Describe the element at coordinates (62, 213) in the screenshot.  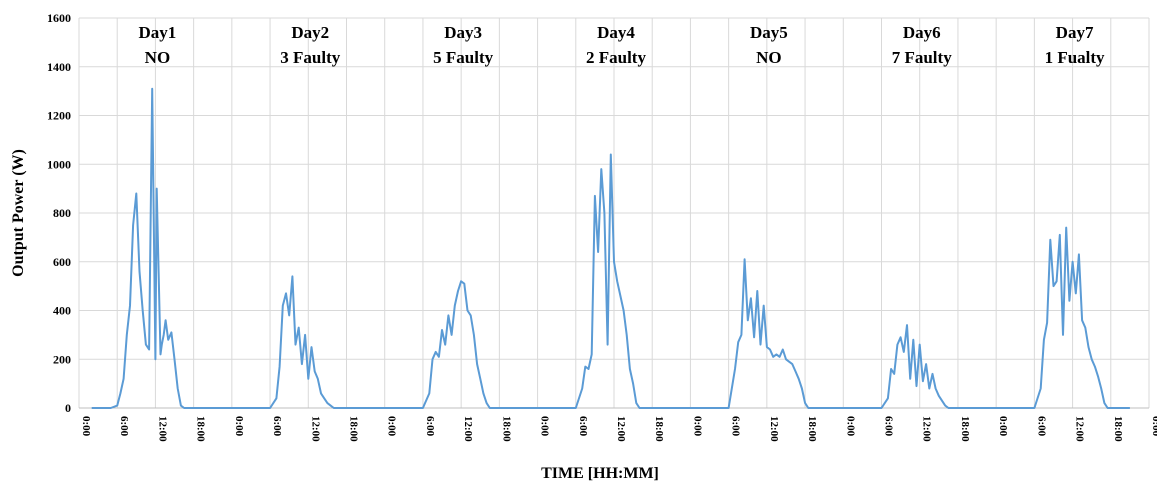
I see `y-tick-label: 800` at that location.